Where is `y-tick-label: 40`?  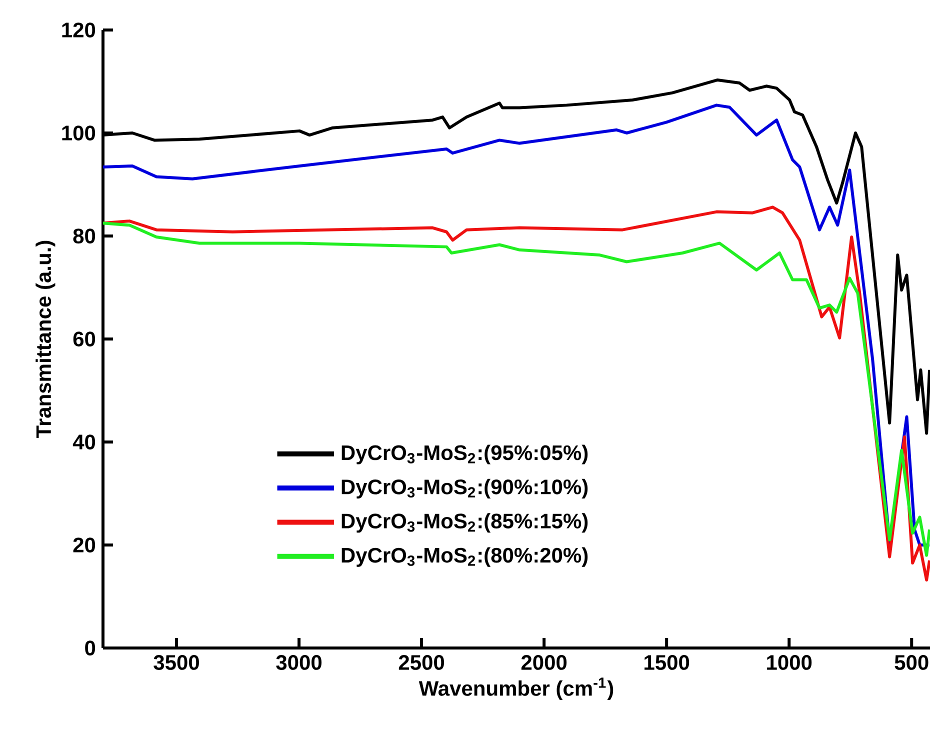 y-tick-label: 40 is located at coordinates (84, 442).